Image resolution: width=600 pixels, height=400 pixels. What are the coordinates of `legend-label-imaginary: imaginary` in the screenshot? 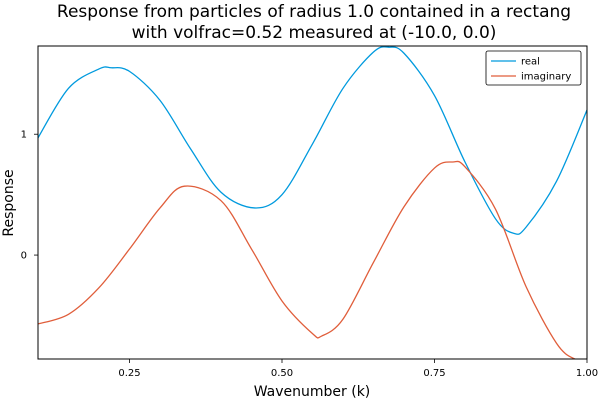 It's located at (546, 77).